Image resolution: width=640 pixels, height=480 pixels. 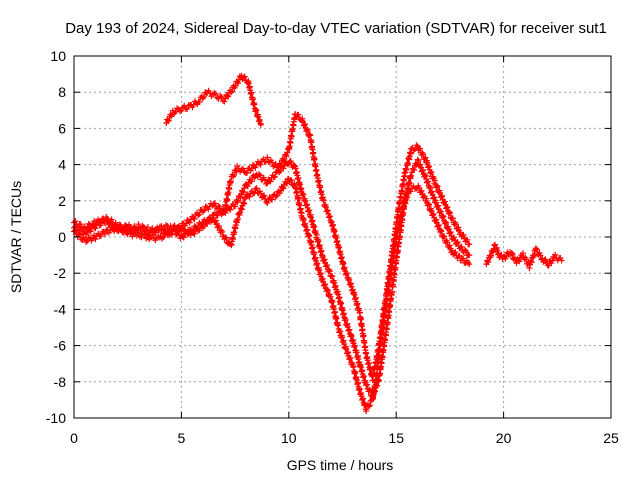 I want to click on y-tick-label: -2, so click(x=60, y=273).